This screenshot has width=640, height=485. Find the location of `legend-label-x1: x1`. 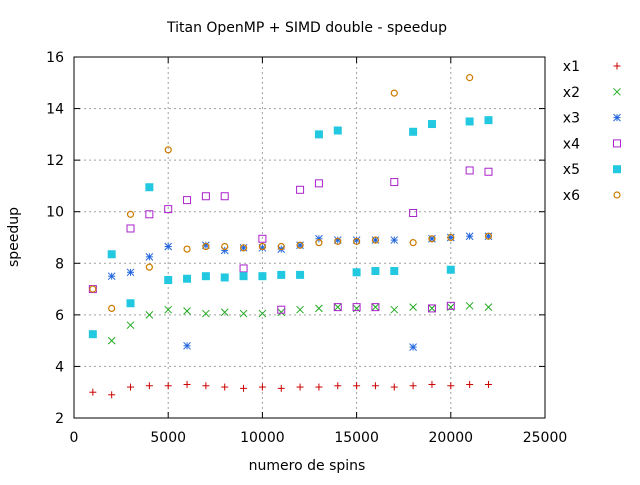

legend-label-x1: x1 is located at coordinates (571, 67).